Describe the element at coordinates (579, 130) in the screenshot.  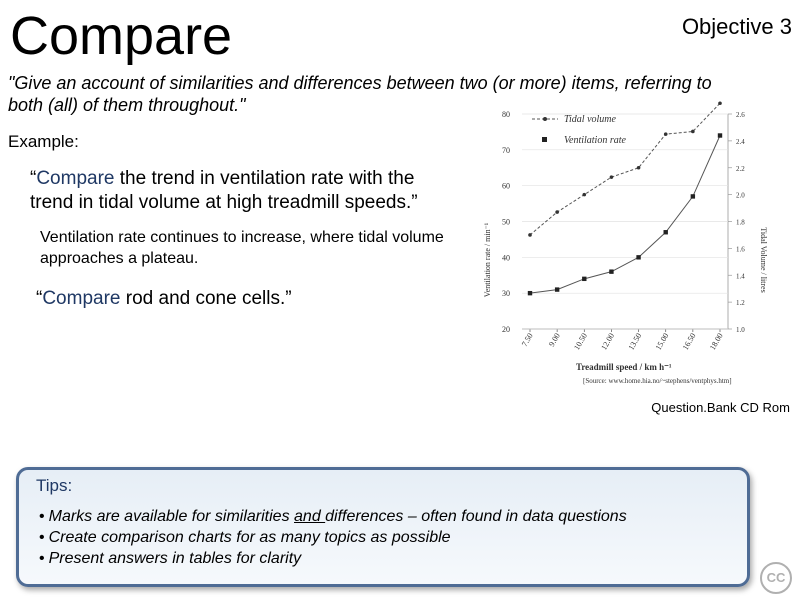
I see `chart-legend: Tidal volume Ventilation rate` at that location.